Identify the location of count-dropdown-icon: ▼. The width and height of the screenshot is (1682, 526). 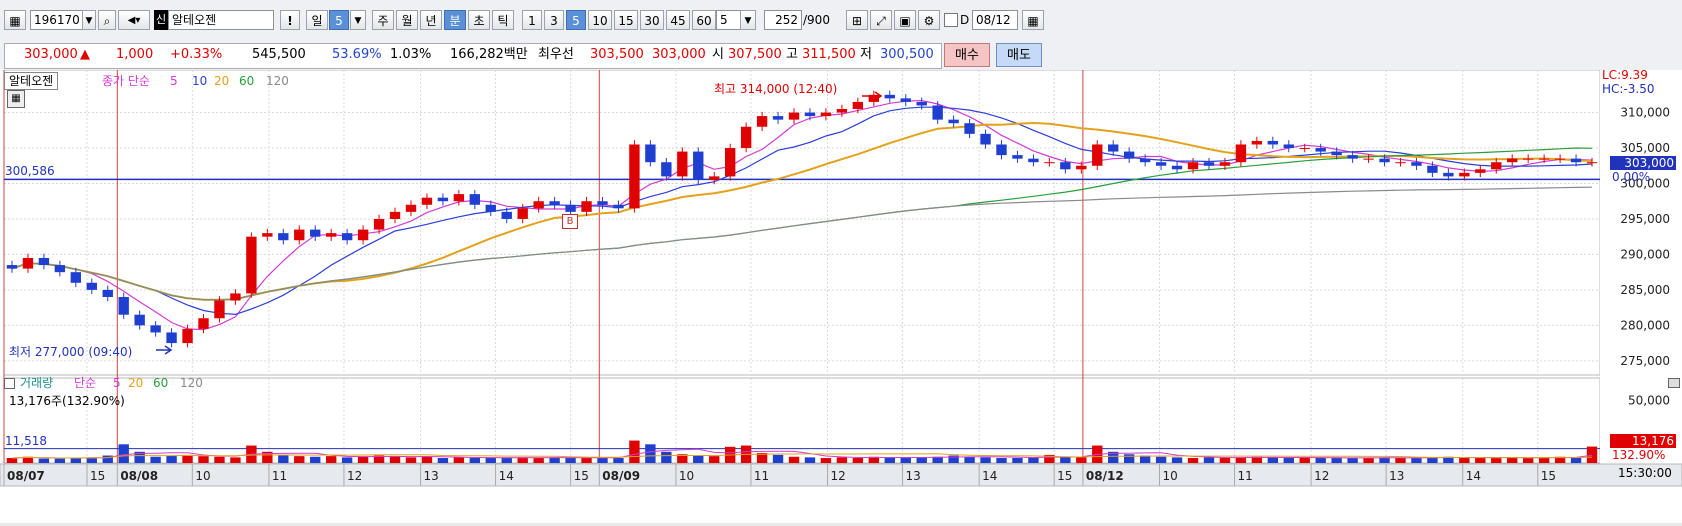
(748, 20).